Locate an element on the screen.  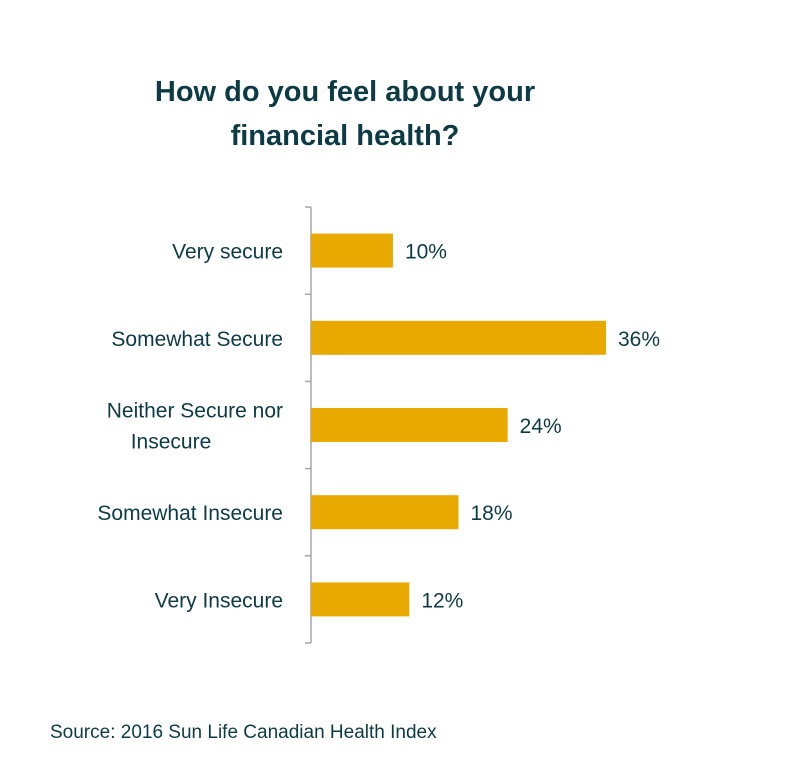
category-label-2-line-0: Neither Secure nor is located at coordinates (195, 411).